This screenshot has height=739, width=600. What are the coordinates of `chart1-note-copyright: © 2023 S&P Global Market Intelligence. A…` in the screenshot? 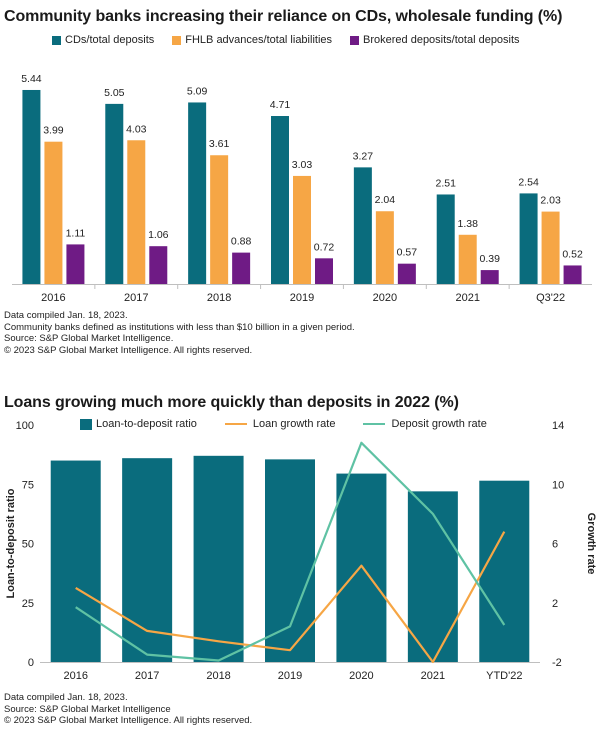 It's located at (128, 350).